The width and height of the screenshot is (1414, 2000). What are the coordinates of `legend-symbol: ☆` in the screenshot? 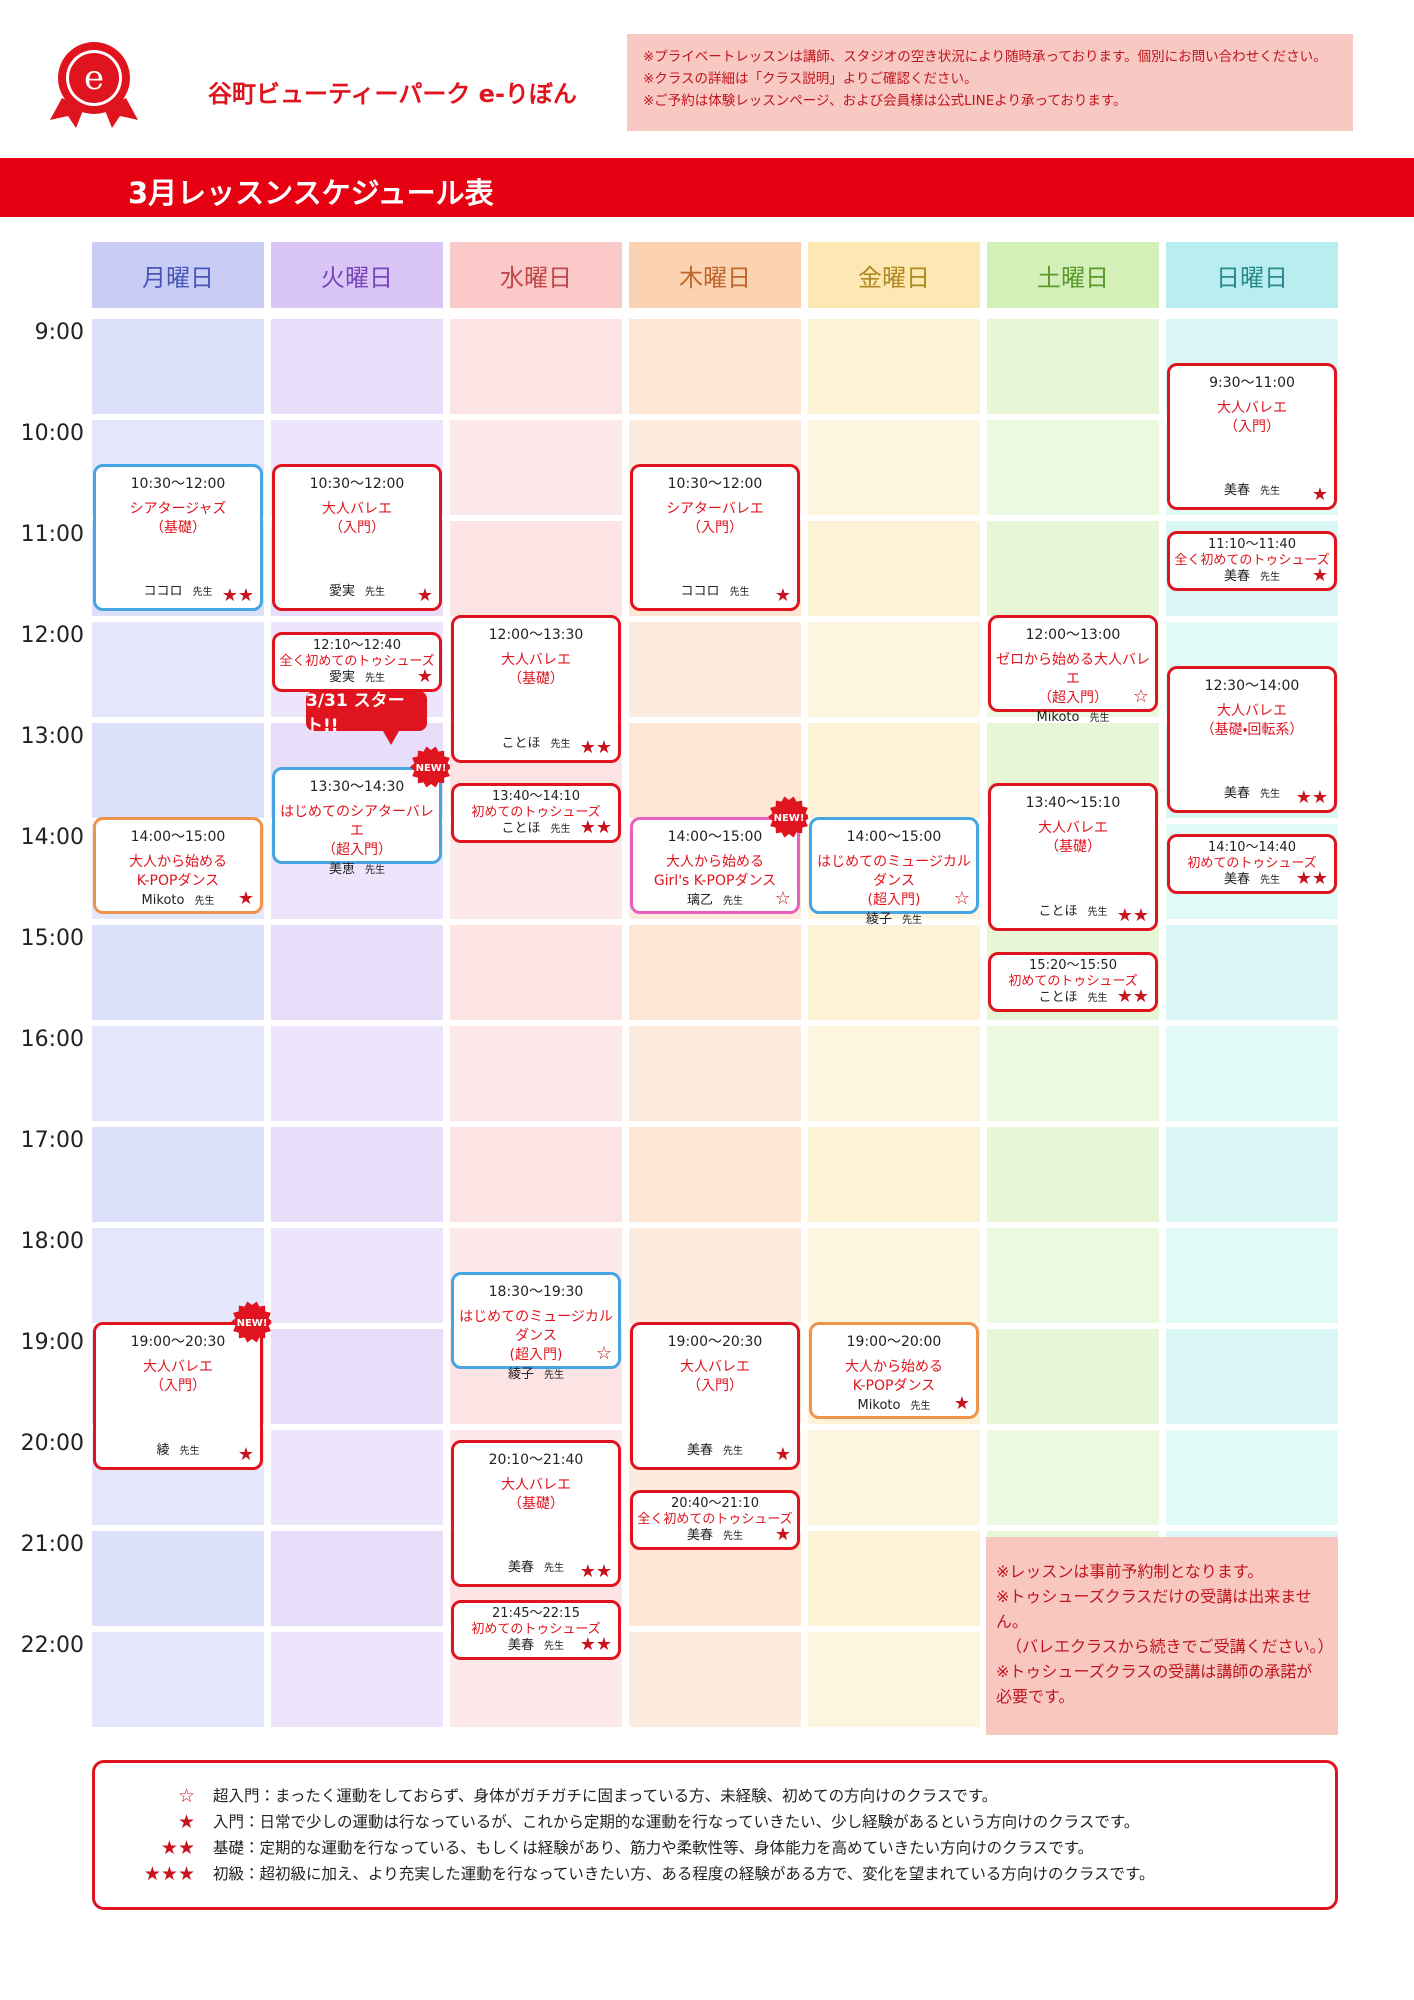 It's located at (186, 1796).